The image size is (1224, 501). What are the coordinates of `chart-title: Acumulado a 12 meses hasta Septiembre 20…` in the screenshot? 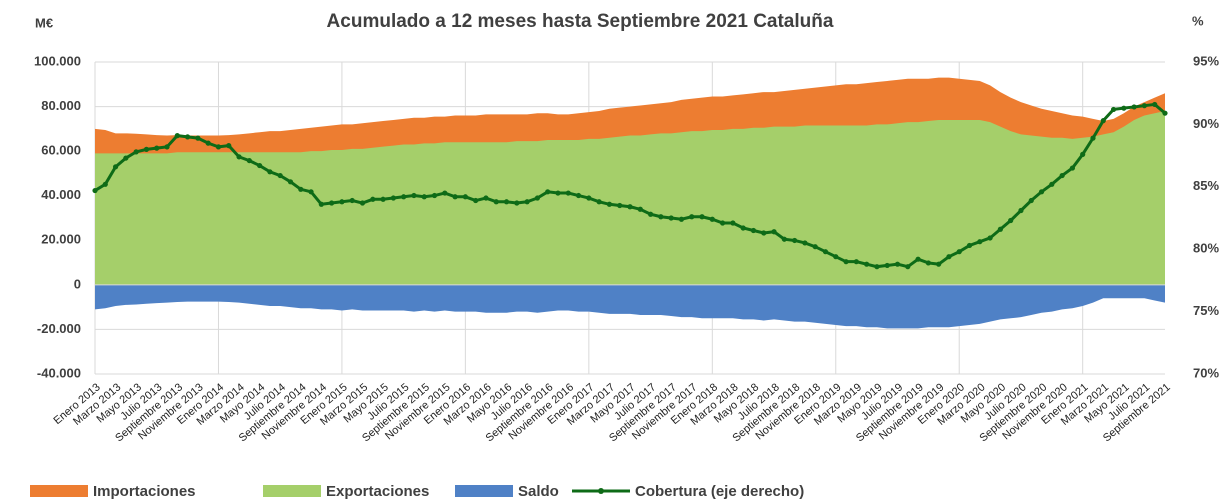 It's located at (580, 21).